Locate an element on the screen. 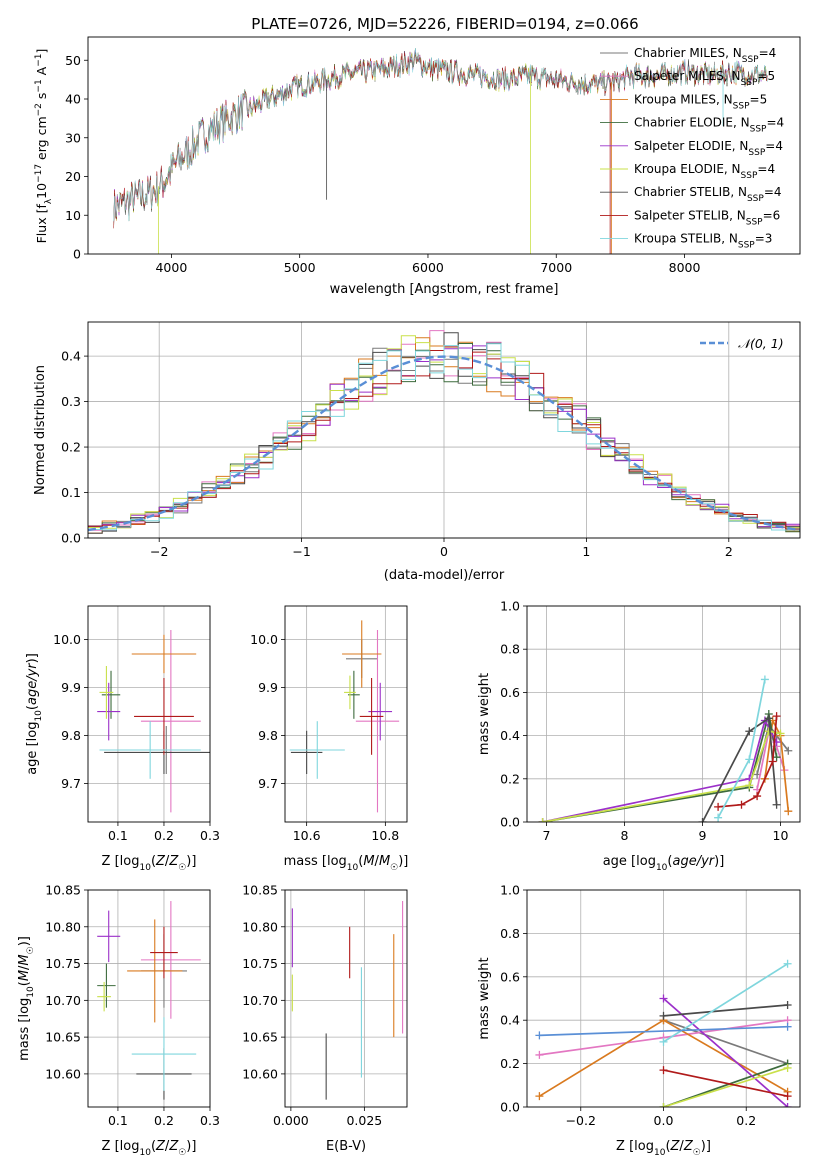 The image size is (819, 1170). x-tick-label: 9 is located at coordinates (703, 835).